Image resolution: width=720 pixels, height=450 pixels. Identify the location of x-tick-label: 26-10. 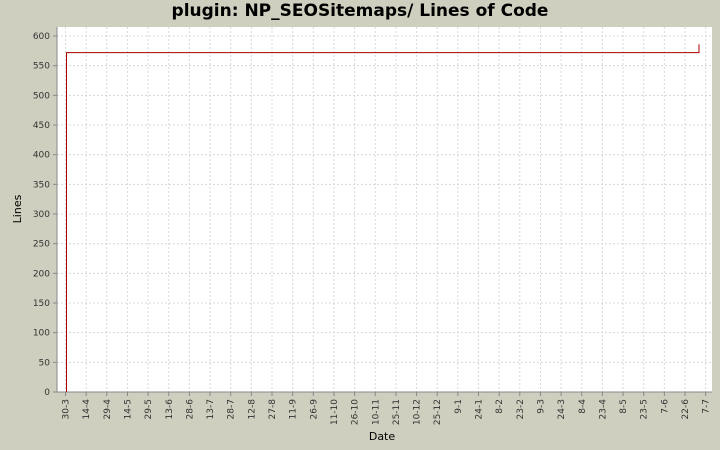
(356, 412).